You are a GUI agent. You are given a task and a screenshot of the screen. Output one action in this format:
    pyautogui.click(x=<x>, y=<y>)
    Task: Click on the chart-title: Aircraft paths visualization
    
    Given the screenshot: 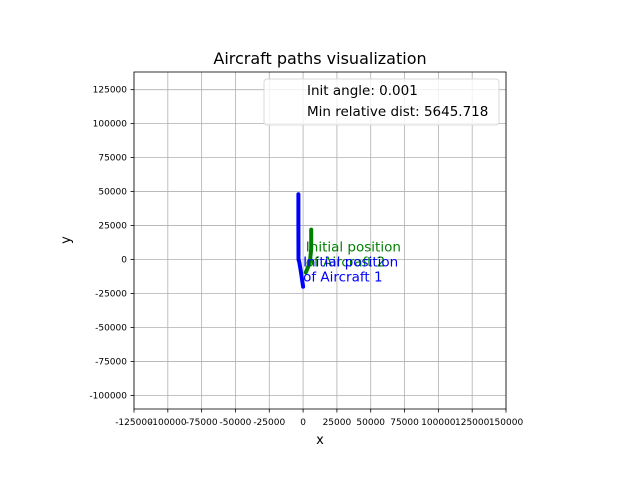 What is the action you would take?
    pyautogui.click(x=319, y=58)
    